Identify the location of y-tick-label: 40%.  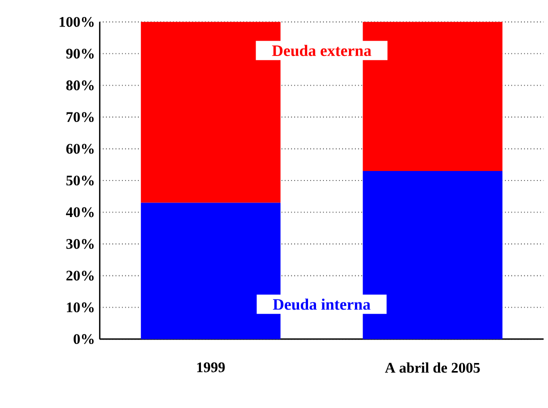
(80, 212).